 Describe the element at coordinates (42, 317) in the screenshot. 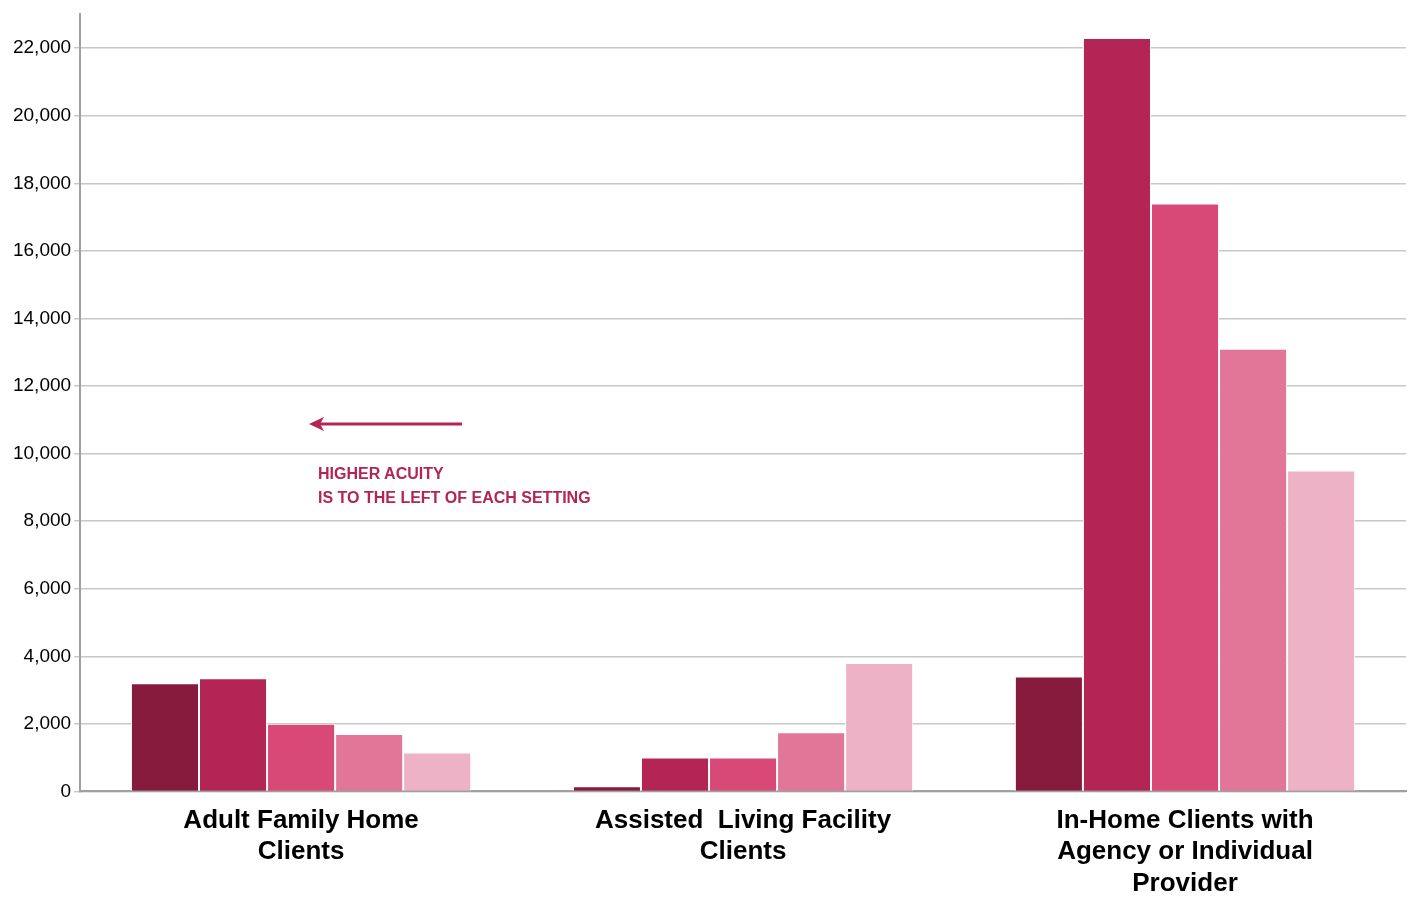

I see `y-tick-label: 14,000` at that location.